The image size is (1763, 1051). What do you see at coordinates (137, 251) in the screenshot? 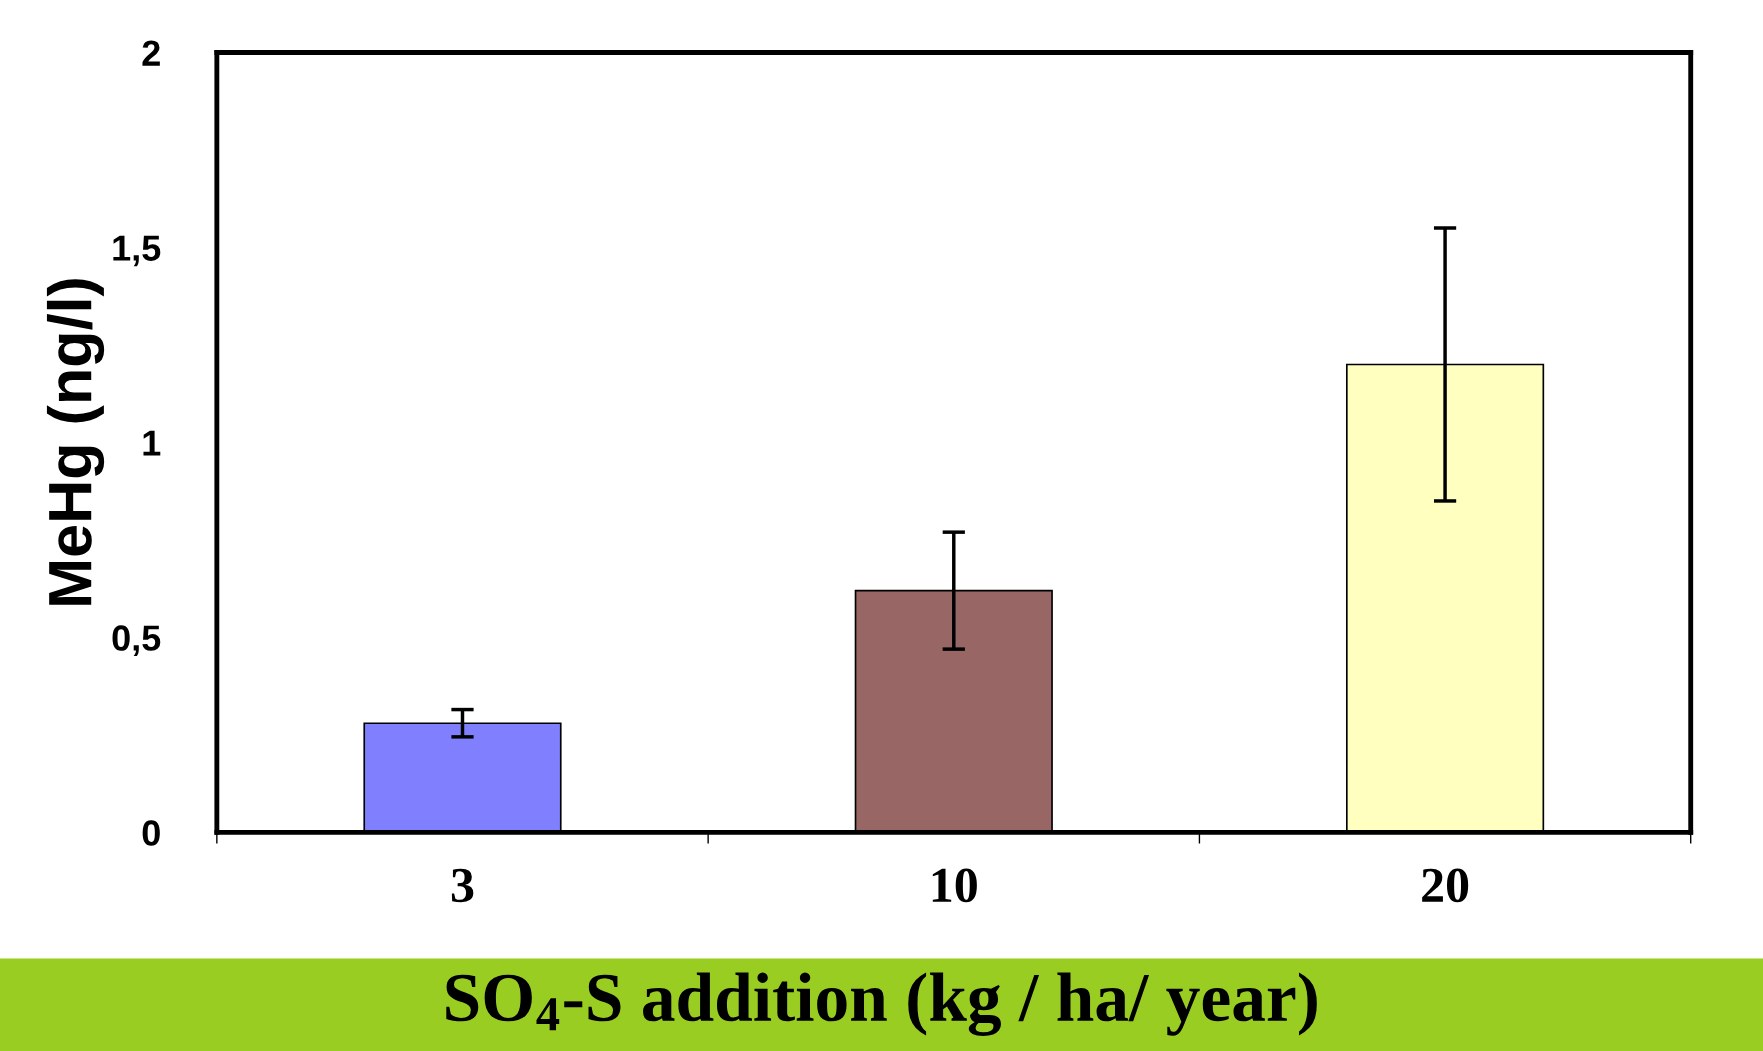
I see `y-tick-label: 1,5` at bounding box center [137, 251].